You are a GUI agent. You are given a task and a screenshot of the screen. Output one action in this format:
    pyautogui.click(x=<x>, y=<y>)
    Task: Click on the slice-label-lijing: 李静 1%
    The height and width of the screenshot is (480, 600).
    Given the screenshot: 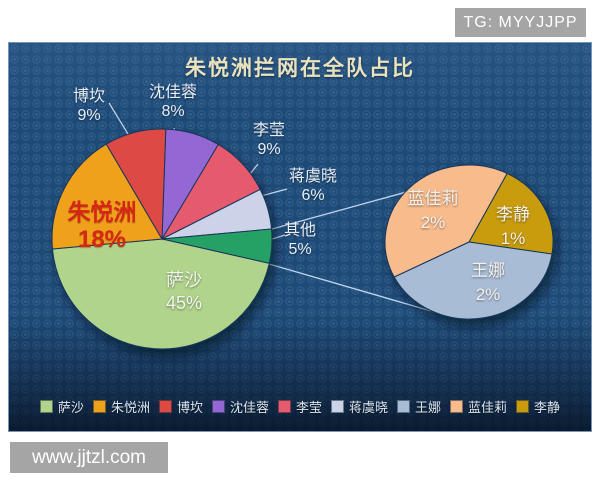 What is the action you would take?
    pyautogui.click(x=513, y=227)
    